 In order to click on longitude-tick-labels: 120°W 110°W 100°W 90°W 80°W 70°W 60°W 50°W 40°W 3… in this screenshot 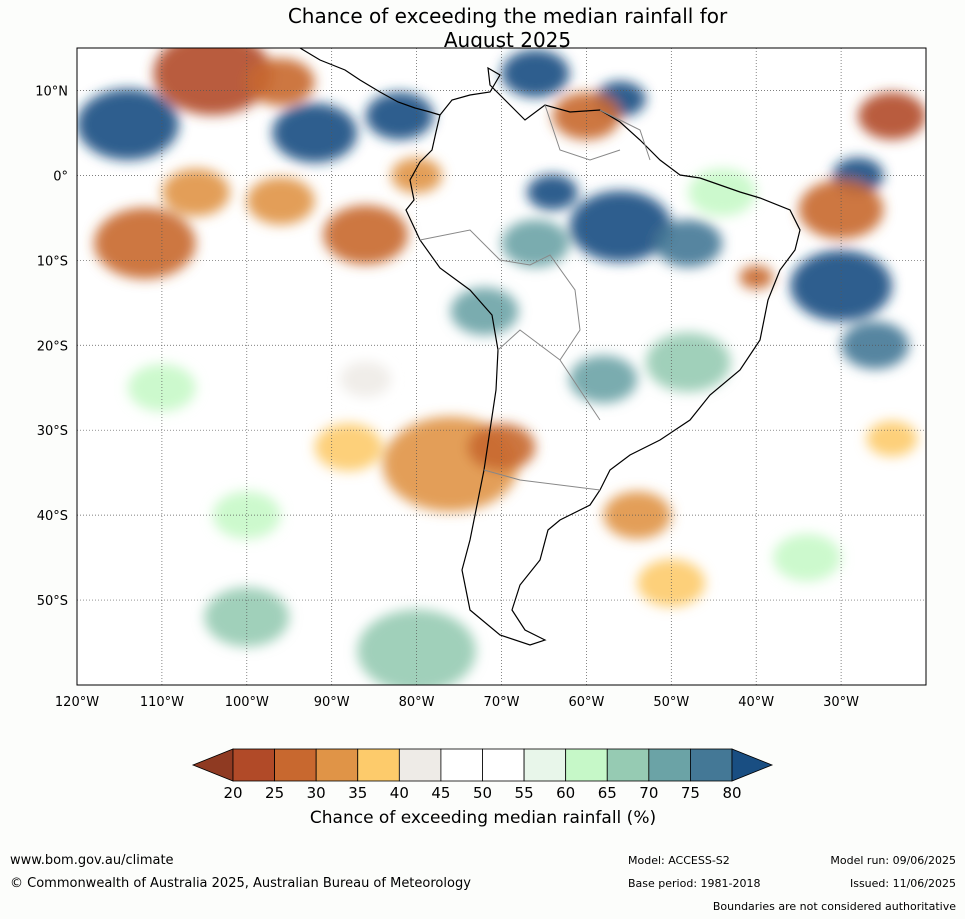, I will do `click(457, 702)`.